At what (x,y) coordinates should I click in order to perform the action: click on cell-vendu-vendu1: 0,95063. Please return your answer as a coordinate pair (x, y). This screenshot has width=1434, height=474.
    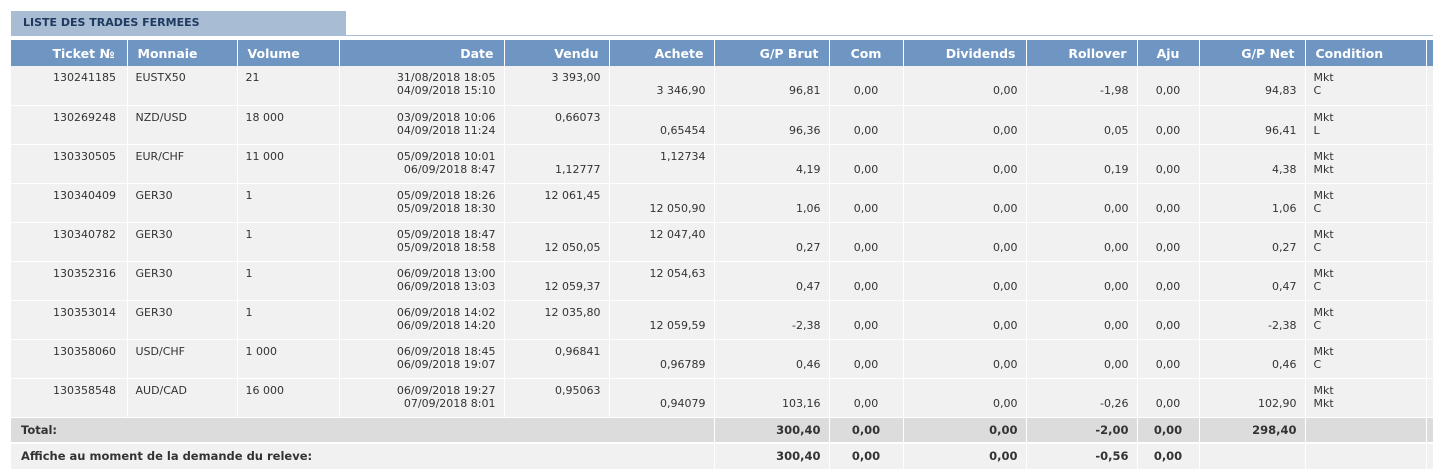
    Looking at the image, I should click on (578, 390).